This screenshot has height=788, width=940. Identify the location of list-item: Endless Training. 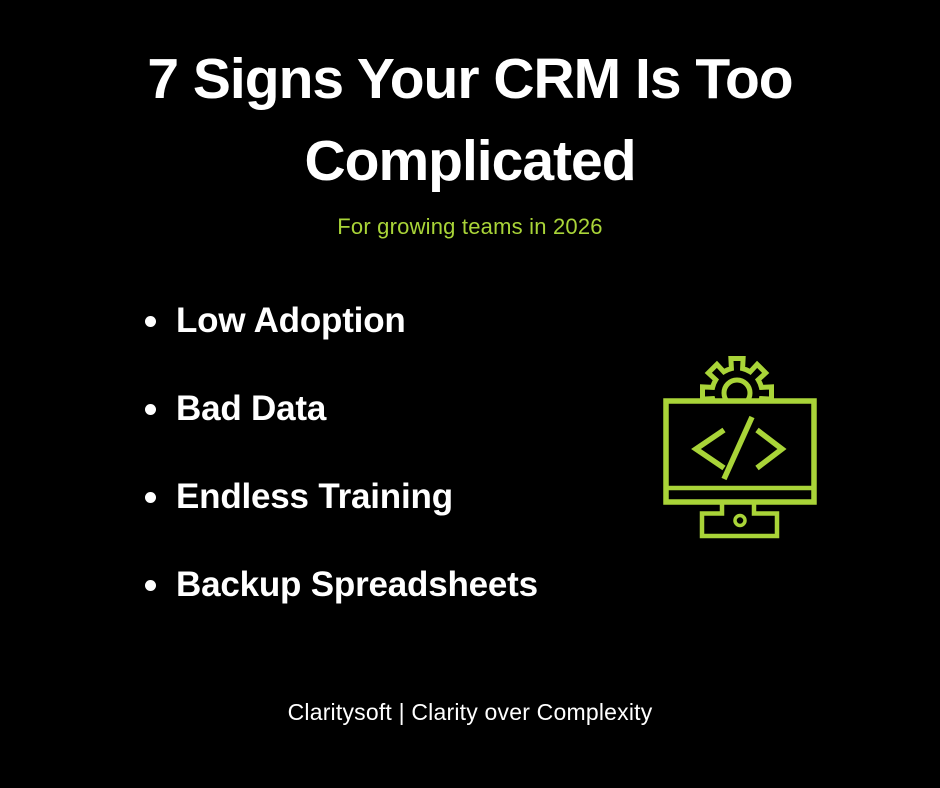
(341, 497).